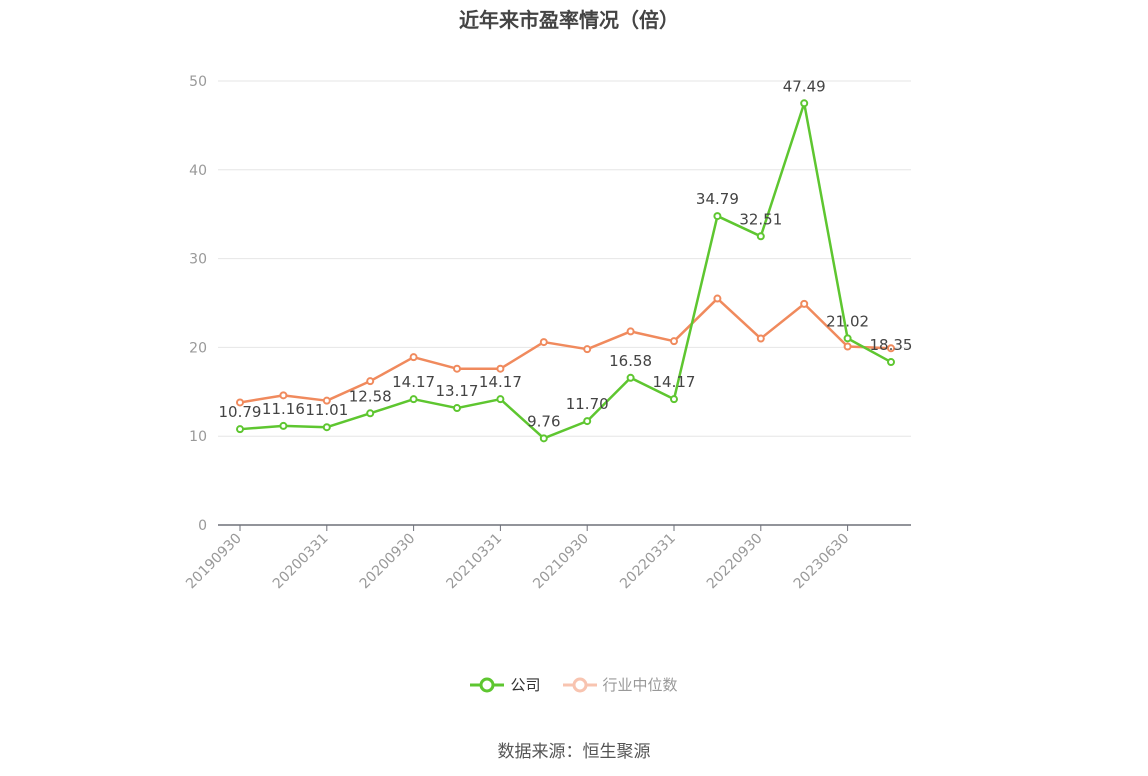 The width and height of the screenshot is (1148, 776). What do you see at coordinates (717, 199) in the screenshot?
I see `data-label: 34.79` at bounding box center [717, 199].